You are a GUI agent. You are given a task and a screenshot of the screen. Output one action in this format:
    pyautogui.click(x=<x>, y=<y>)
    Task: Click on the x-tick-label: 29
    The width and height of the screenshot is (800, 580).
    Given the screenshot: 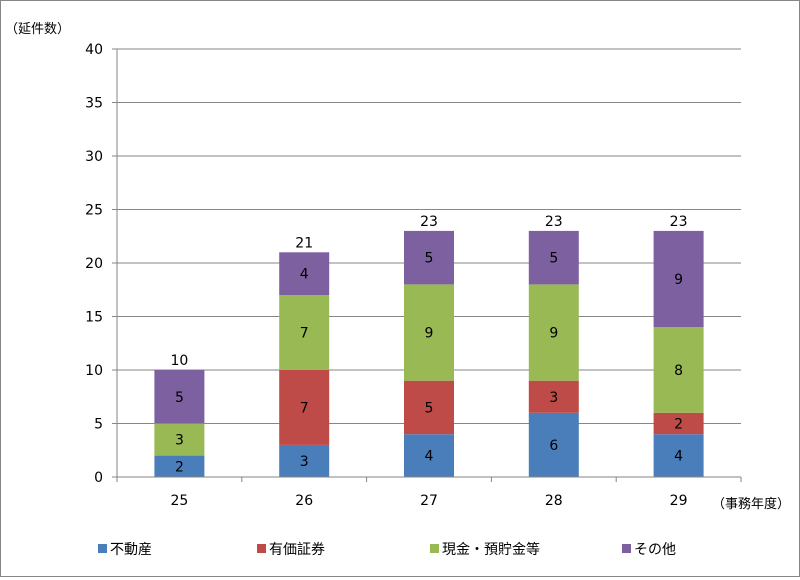 What is the action you would take?
    pyautogui.click(x=679, y=501)
    